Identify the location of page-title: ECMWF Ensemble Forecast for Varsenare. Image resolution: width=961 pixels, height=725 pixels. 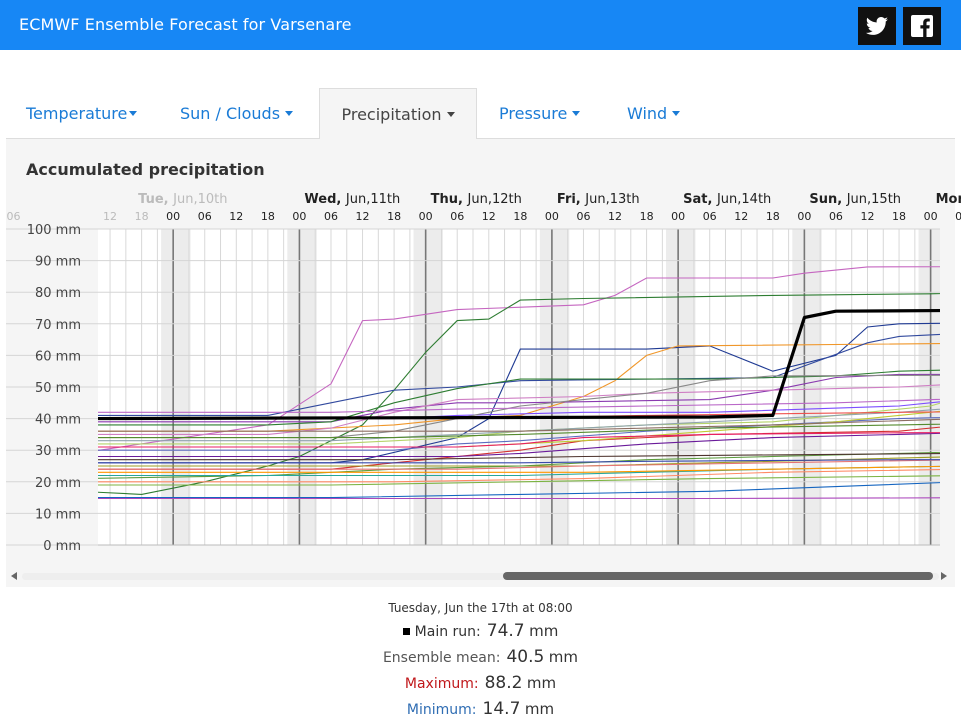
(185, 24).